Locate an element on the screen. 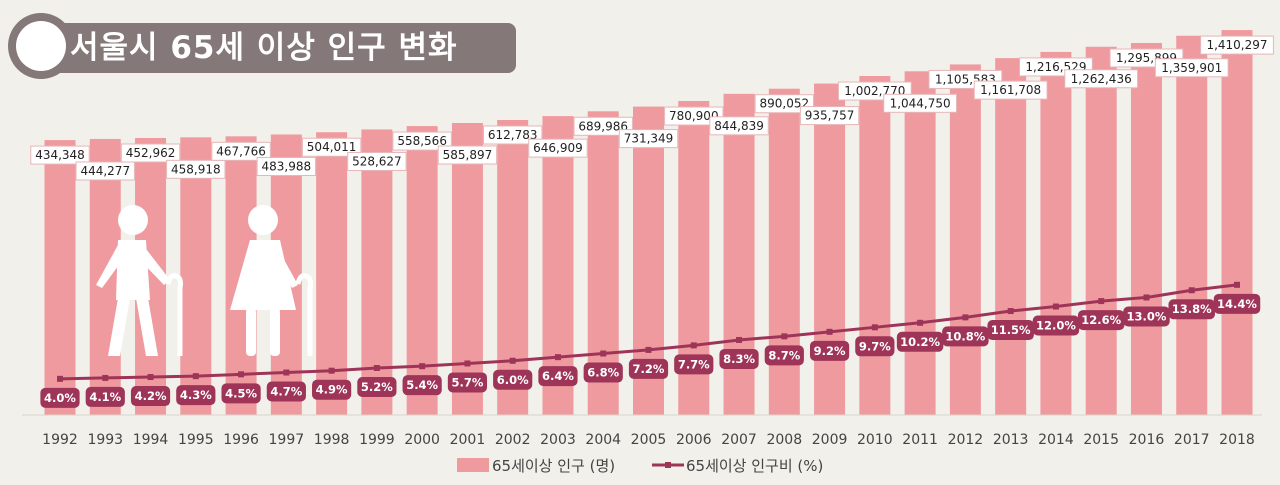 This screenshot has width=1280, height=485. bar-2011 is located at coordinates (920, 243).